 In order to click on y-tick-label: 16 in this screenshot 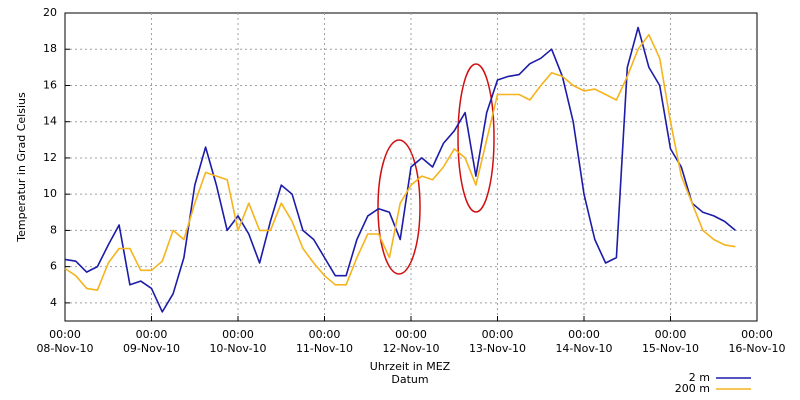, I will do `click(50, 84)`.